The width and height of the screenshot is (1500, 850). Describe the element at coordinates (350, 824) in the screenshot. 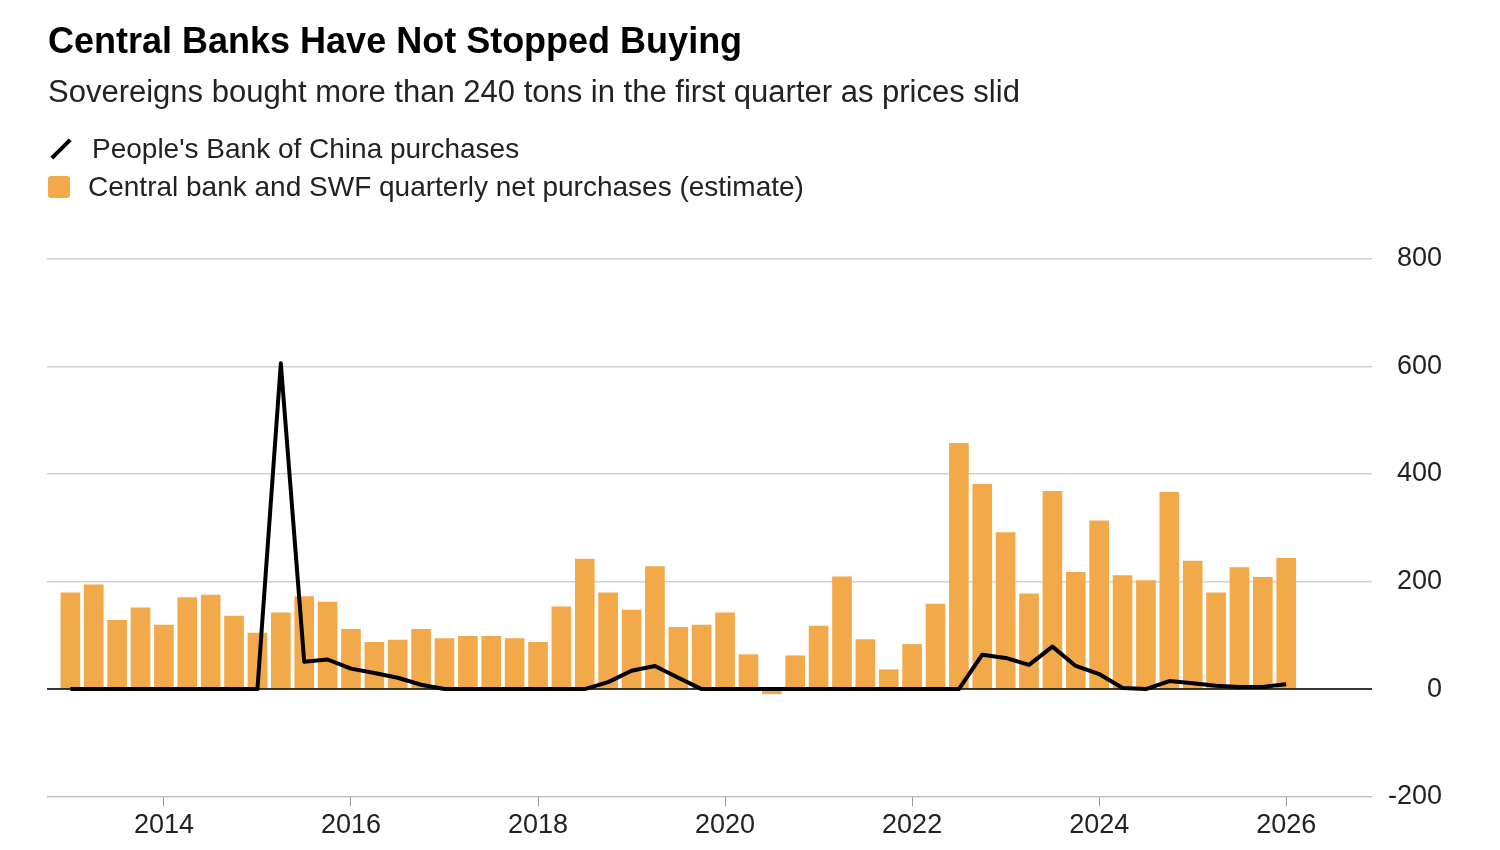

I see `x-tick-label: 2016` at that location.